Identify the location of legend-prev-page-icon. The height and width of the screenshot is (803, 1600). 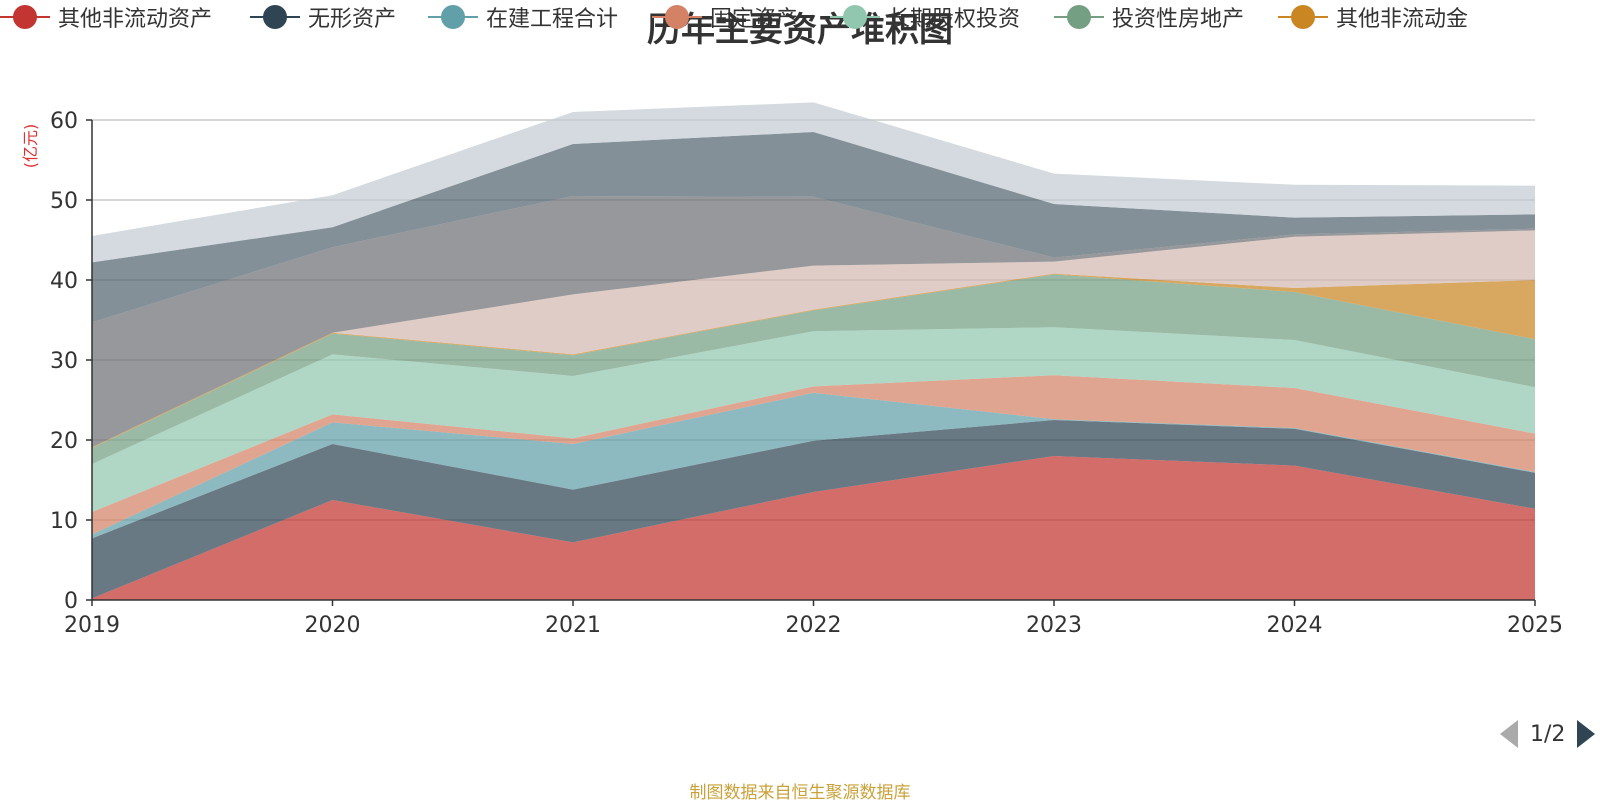
(1509, 734).